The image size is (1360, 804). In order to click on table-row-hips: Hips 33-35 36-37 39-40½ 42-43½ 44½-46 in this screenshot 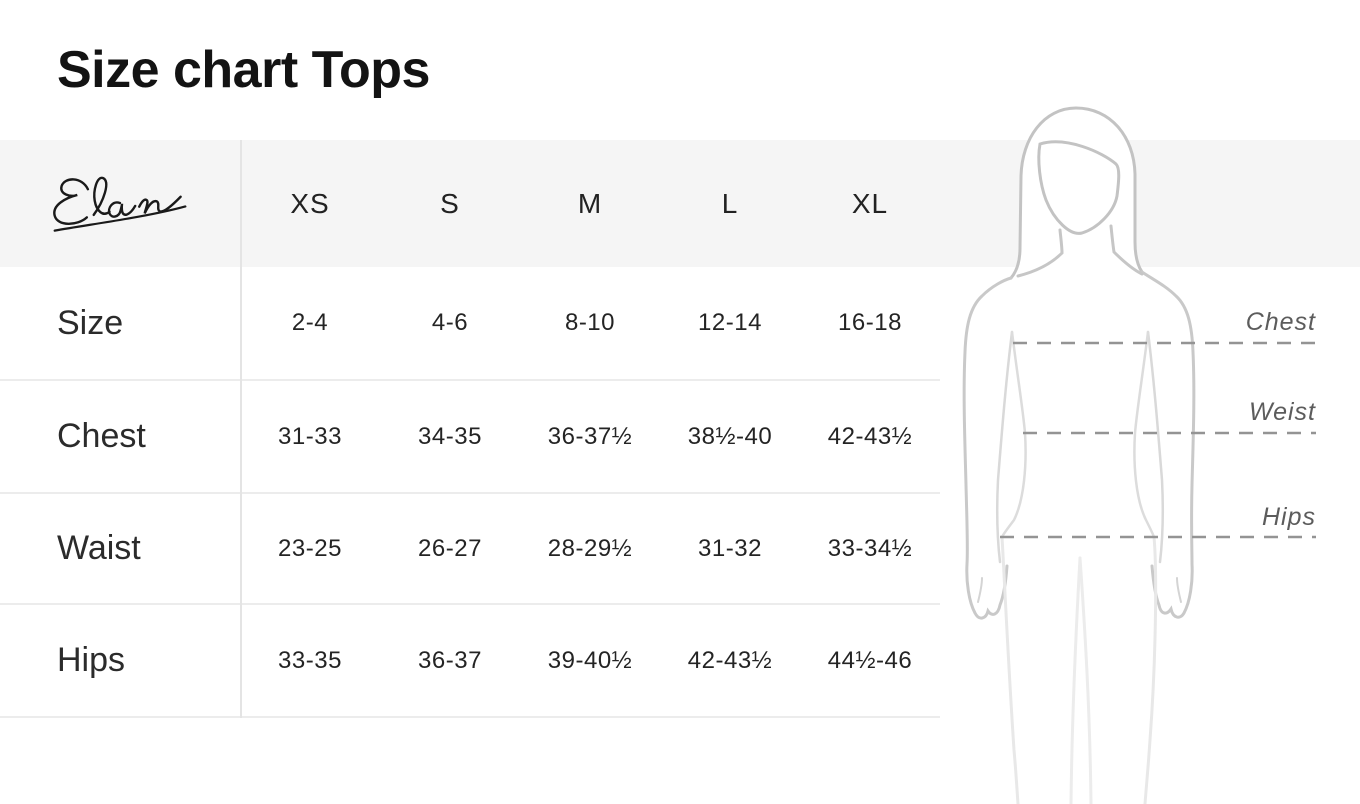, I will do `click(470, 661)`.